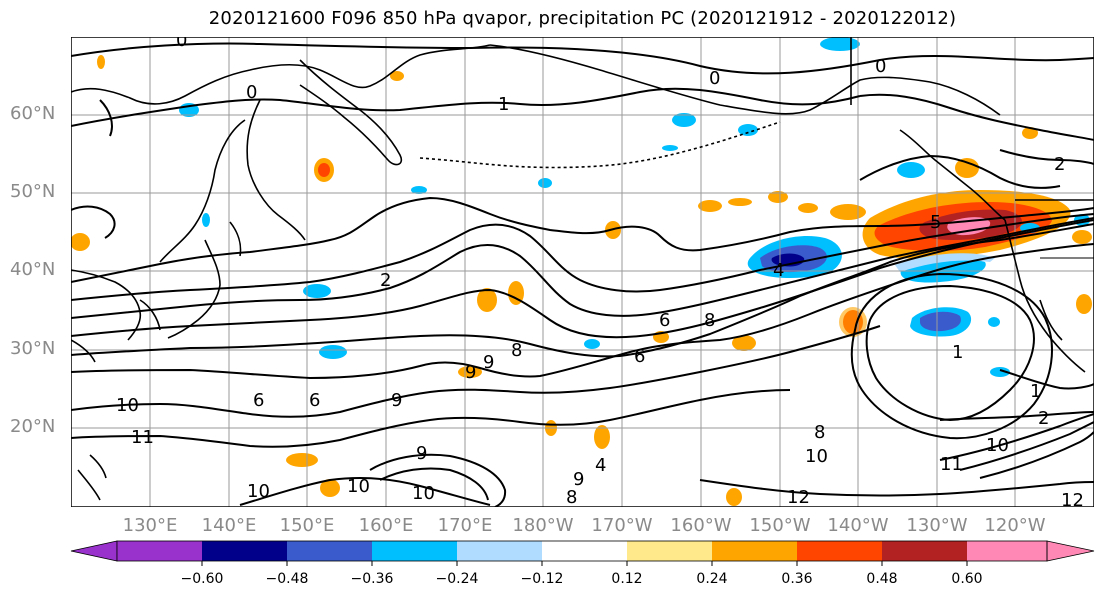 This screenshot has width=1105, height=601. I want to click on negative-anomaly-paleblue, so click(945, 262).